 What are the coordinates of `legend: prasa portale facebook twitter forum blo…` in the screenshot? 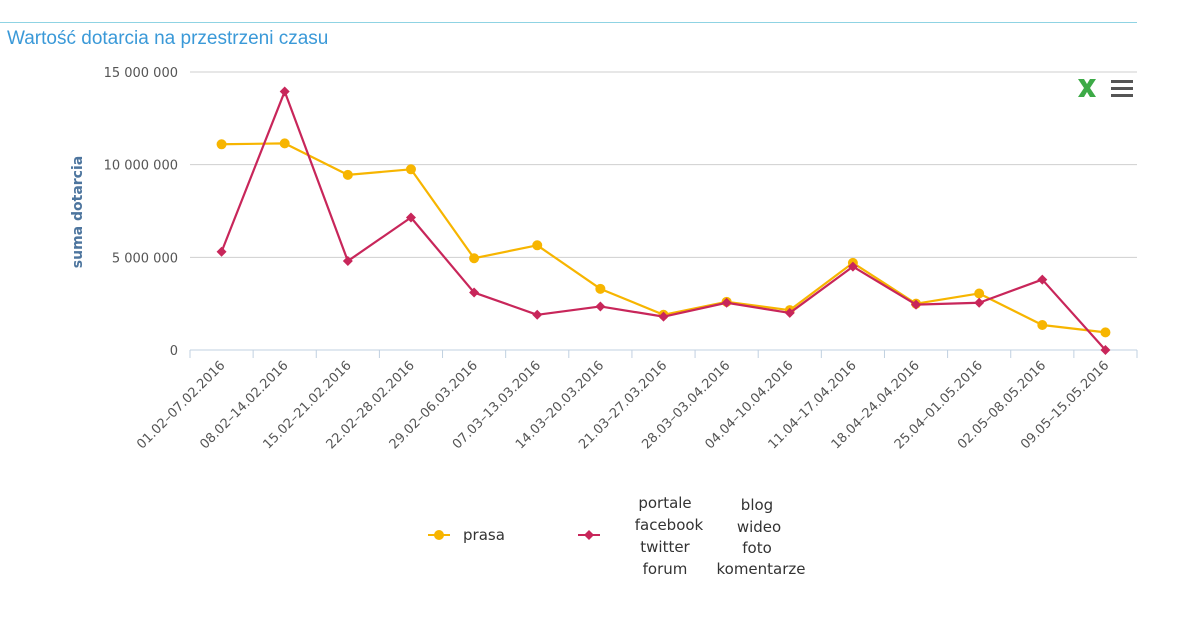 It's located at (617, 536).